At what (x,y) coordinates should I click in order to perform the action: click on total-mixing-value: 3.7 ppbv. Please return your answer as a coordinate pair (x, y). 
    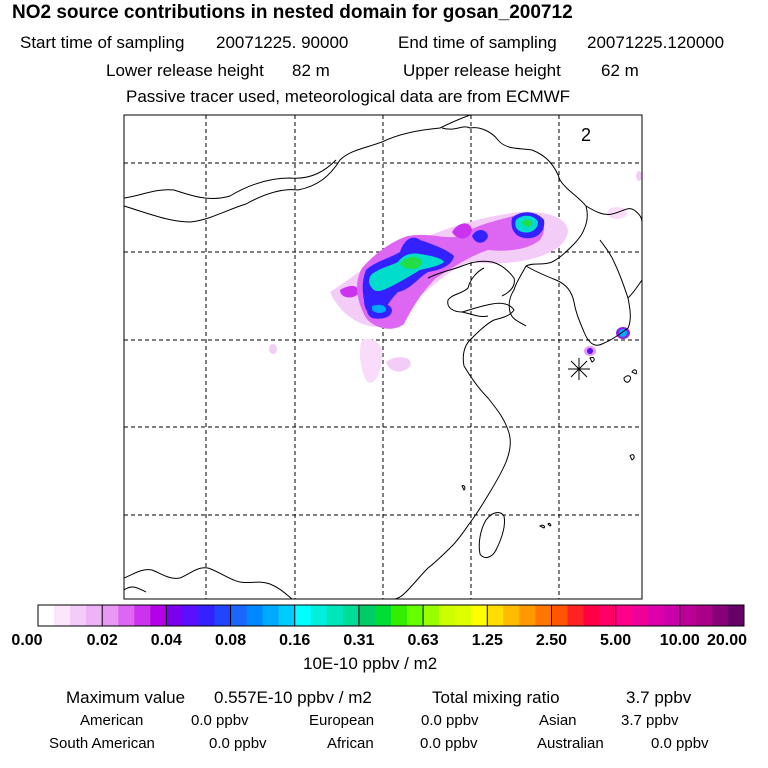
    Looking at the image, I should click on (659, 697).